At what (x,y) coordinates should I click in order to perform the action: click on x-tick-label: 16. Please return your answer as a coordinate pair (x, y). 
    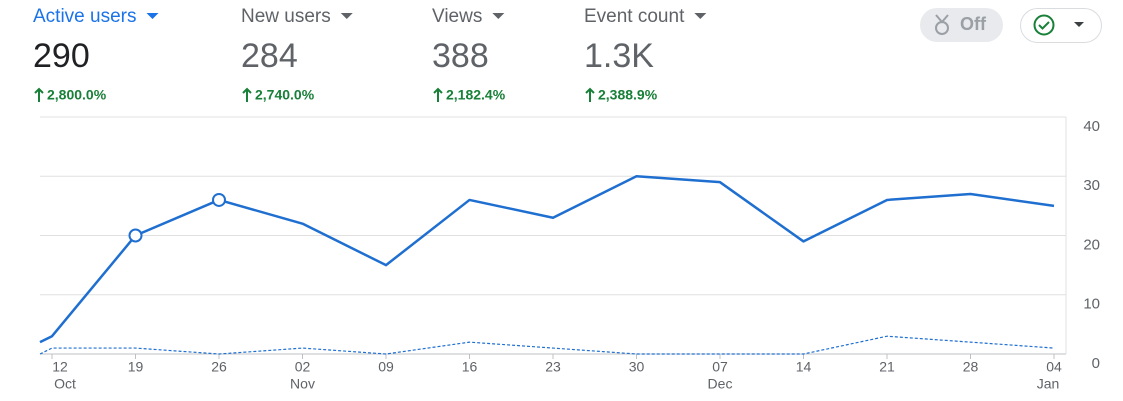
    Looking at the image, I should click on (470, 367).